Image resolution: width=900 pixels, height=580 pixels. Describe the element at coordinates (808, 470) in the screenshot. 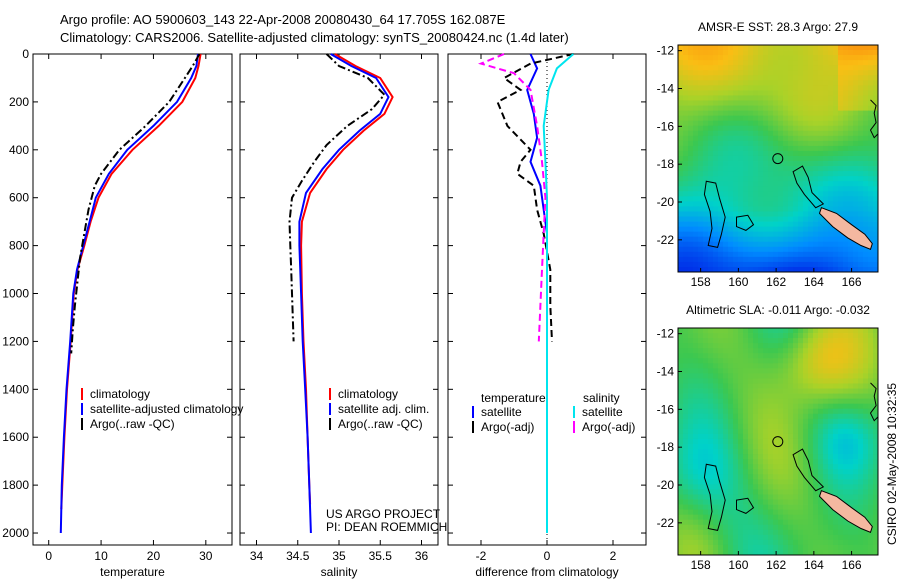

I see `reef-outline-north` at that location.